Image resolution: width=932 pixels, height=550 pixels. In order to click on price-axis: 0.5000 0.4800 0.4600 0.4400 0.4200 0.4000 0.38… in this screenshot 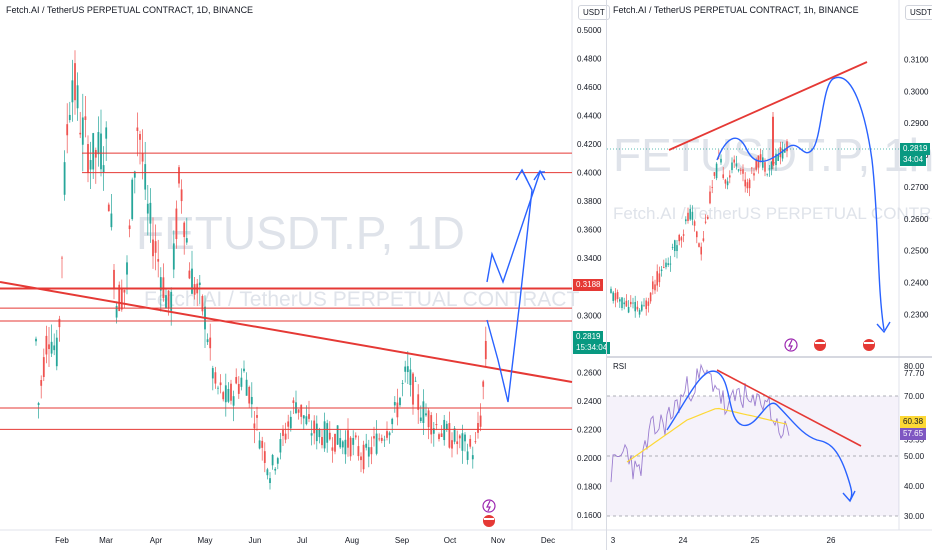, I will do `click(589, 273)`.